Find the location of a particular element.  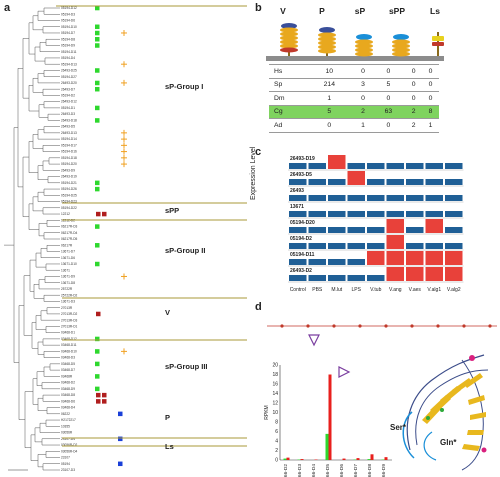

tree-leaf-label: 27013R is located at coordinates (67, 308).